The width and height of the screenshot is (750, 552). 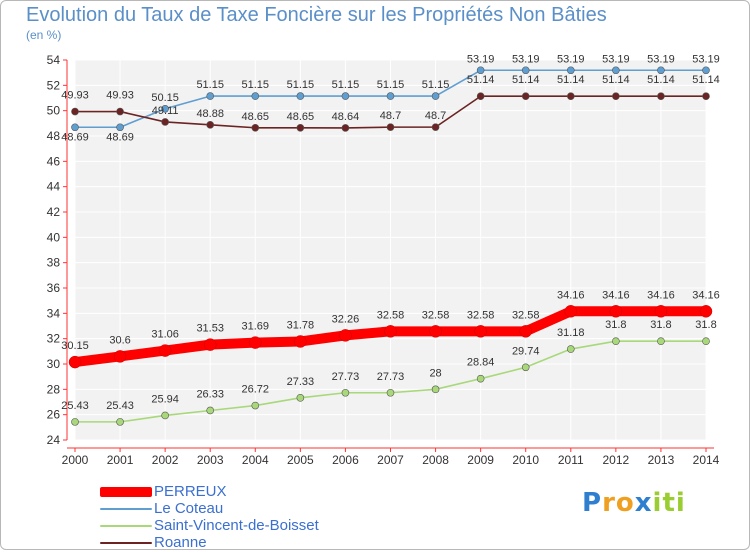 What do you see at coordinates (54, 212) in the screenshot?
I see `y-tick-label: 42` at bounding box center [54, 212].